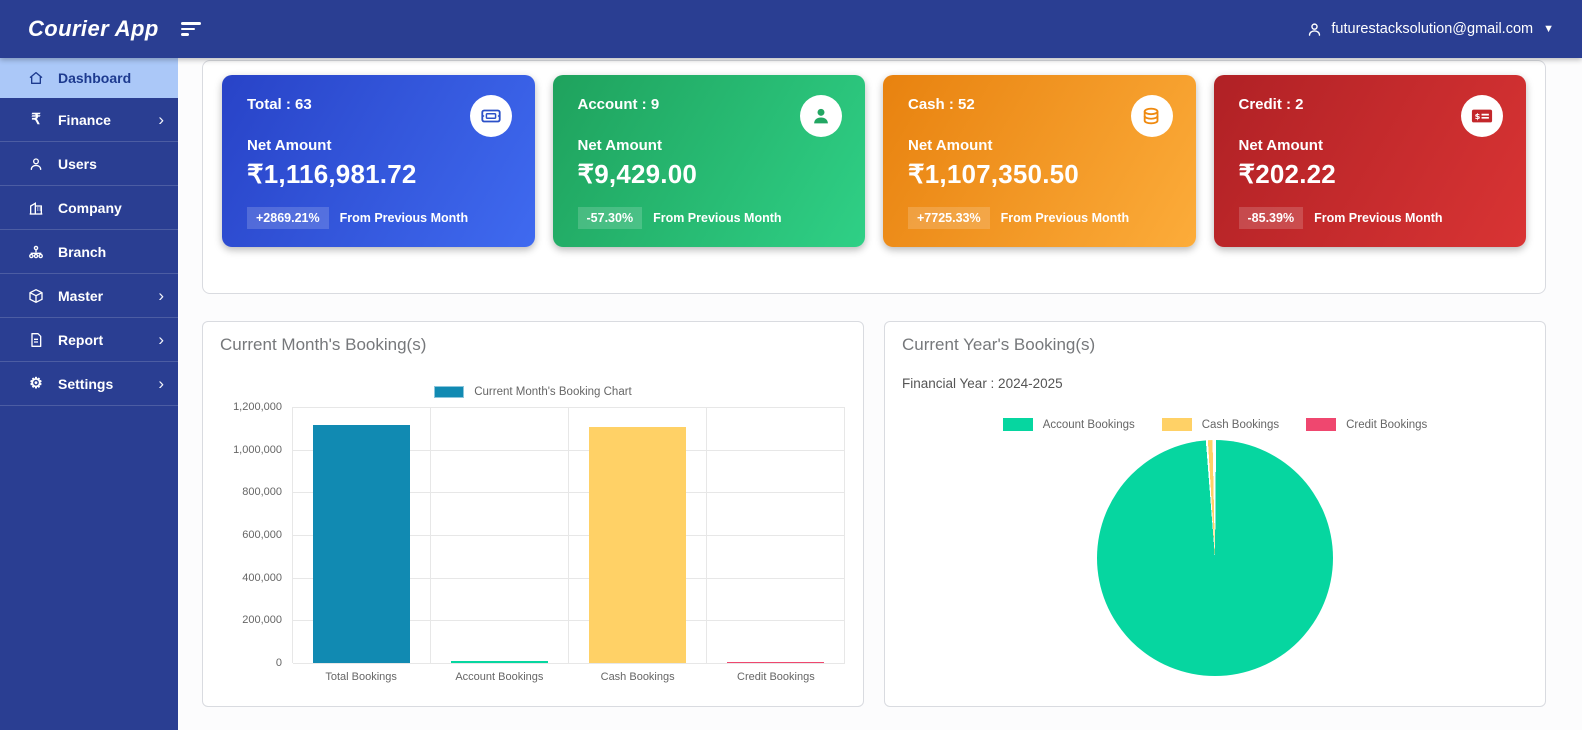 The image size is (1582, 730). What do you see at coordinates (288, 218) in the screenshot?
I see `change-badge: +2869.21%` at bounding box center [288, 218].